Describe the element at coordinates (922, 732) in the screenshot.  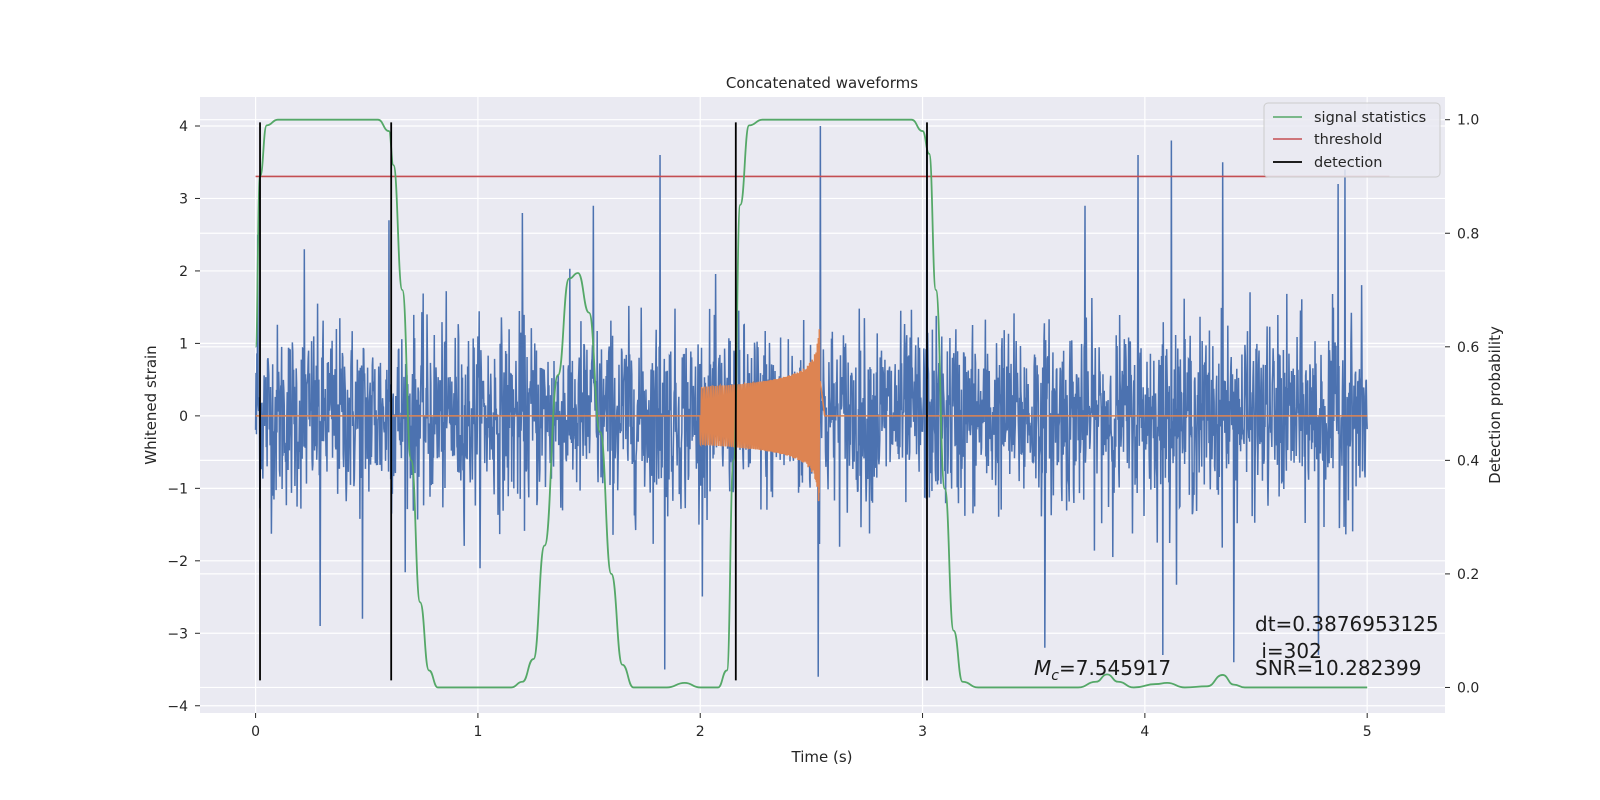
I see `x-tick-label: 3` at that location.